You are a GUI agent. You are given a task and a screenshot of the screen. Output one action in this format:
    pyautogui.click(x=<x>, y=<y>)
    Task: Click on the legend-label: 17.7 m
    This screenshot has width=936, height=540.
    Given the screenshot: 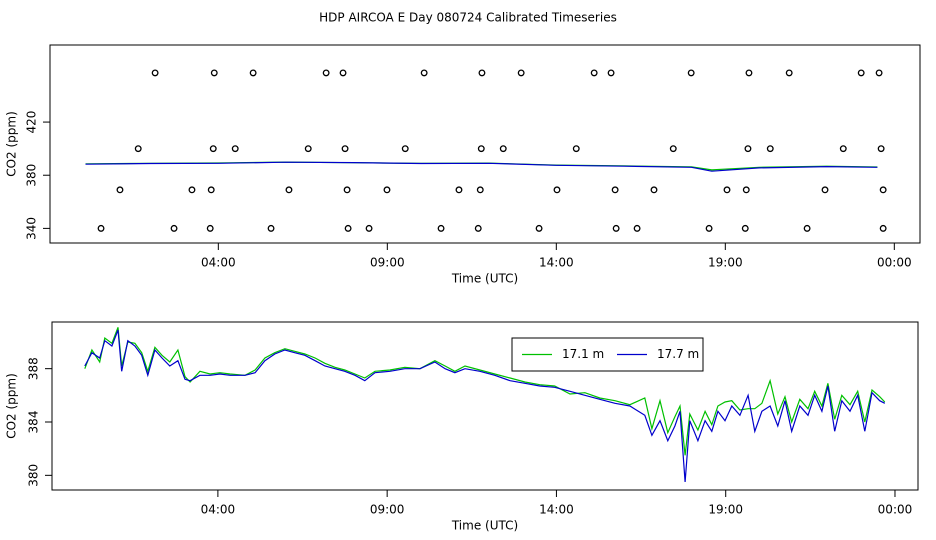 What is the action you would take?
    pyautogui.click(x=678, y=354)
    